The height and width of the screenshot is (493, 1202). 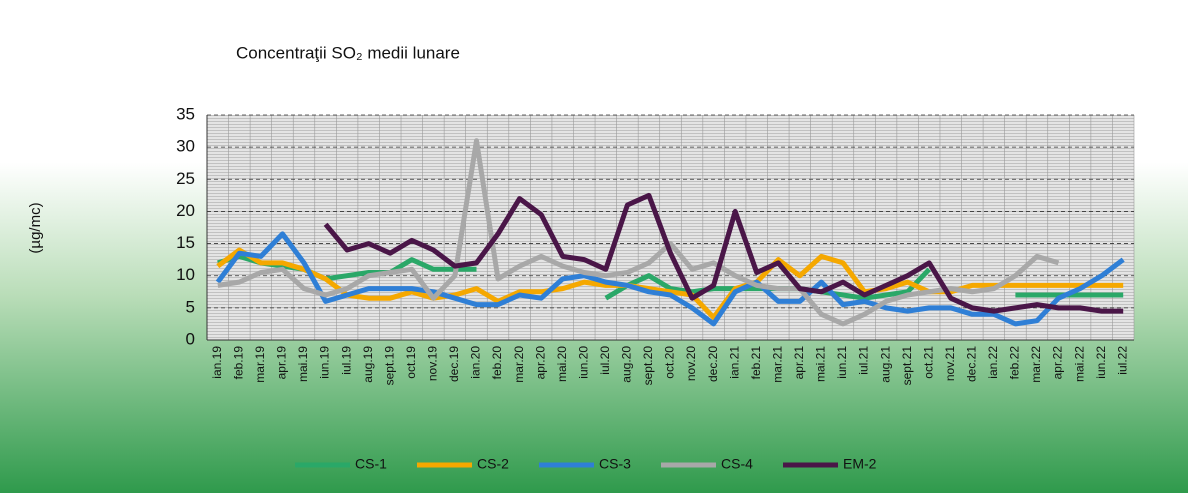 What do you see at coordinates (371, 464) in the screenshot?
I see `legend-label: CS-1` at bounding box center [371, 464].